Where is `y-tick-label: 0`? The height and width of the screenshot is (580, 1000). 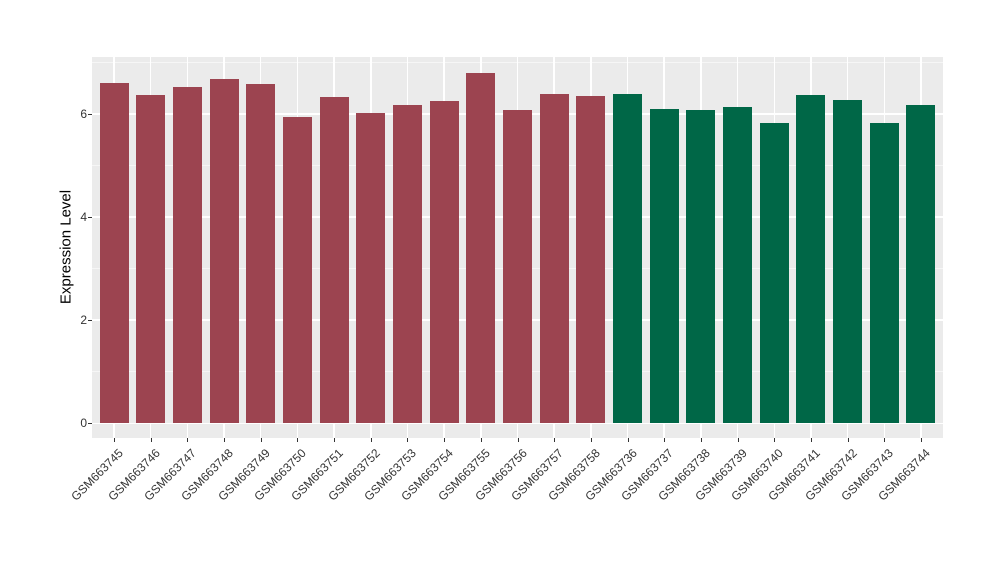 y-tick-label: 0 is located at coordinates (83, 423).